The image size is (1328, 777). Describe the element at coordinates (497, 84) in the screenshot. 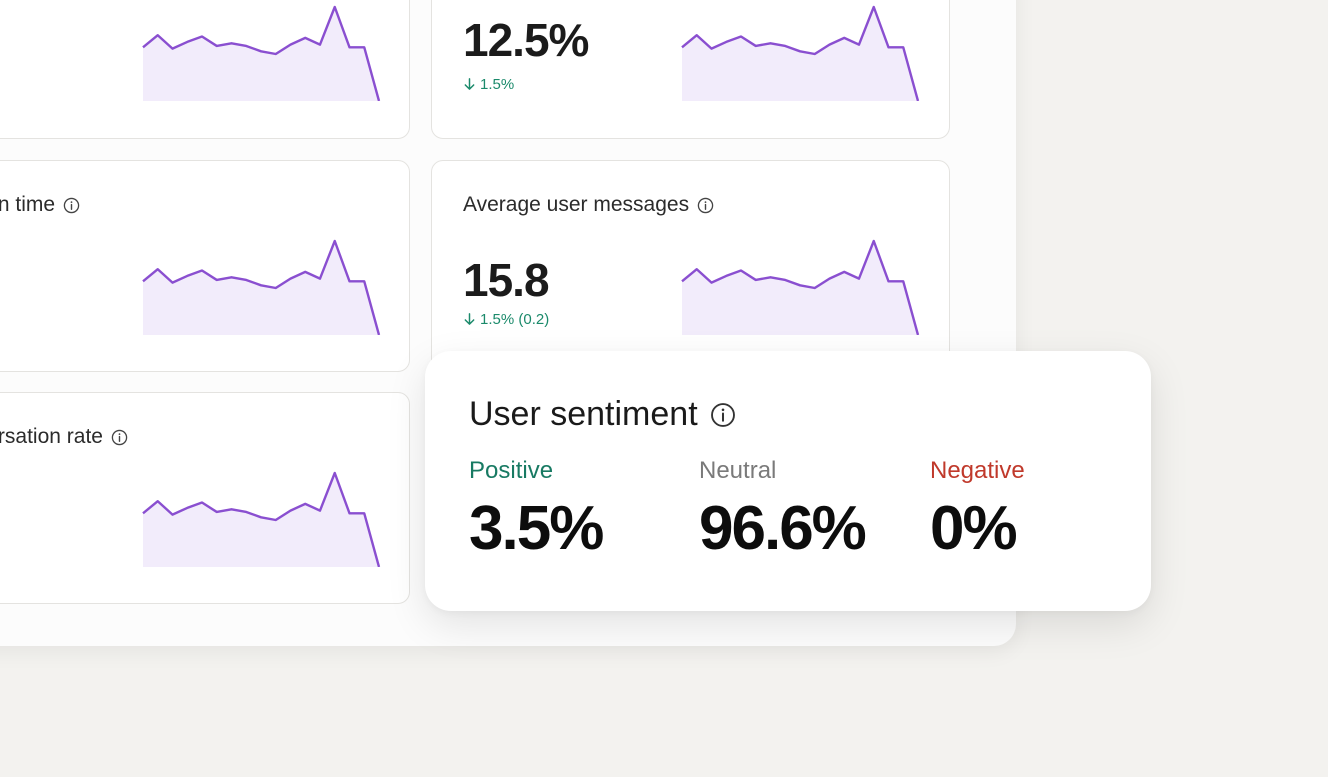

I see `metric-delta-text: 1.5%` at that location.